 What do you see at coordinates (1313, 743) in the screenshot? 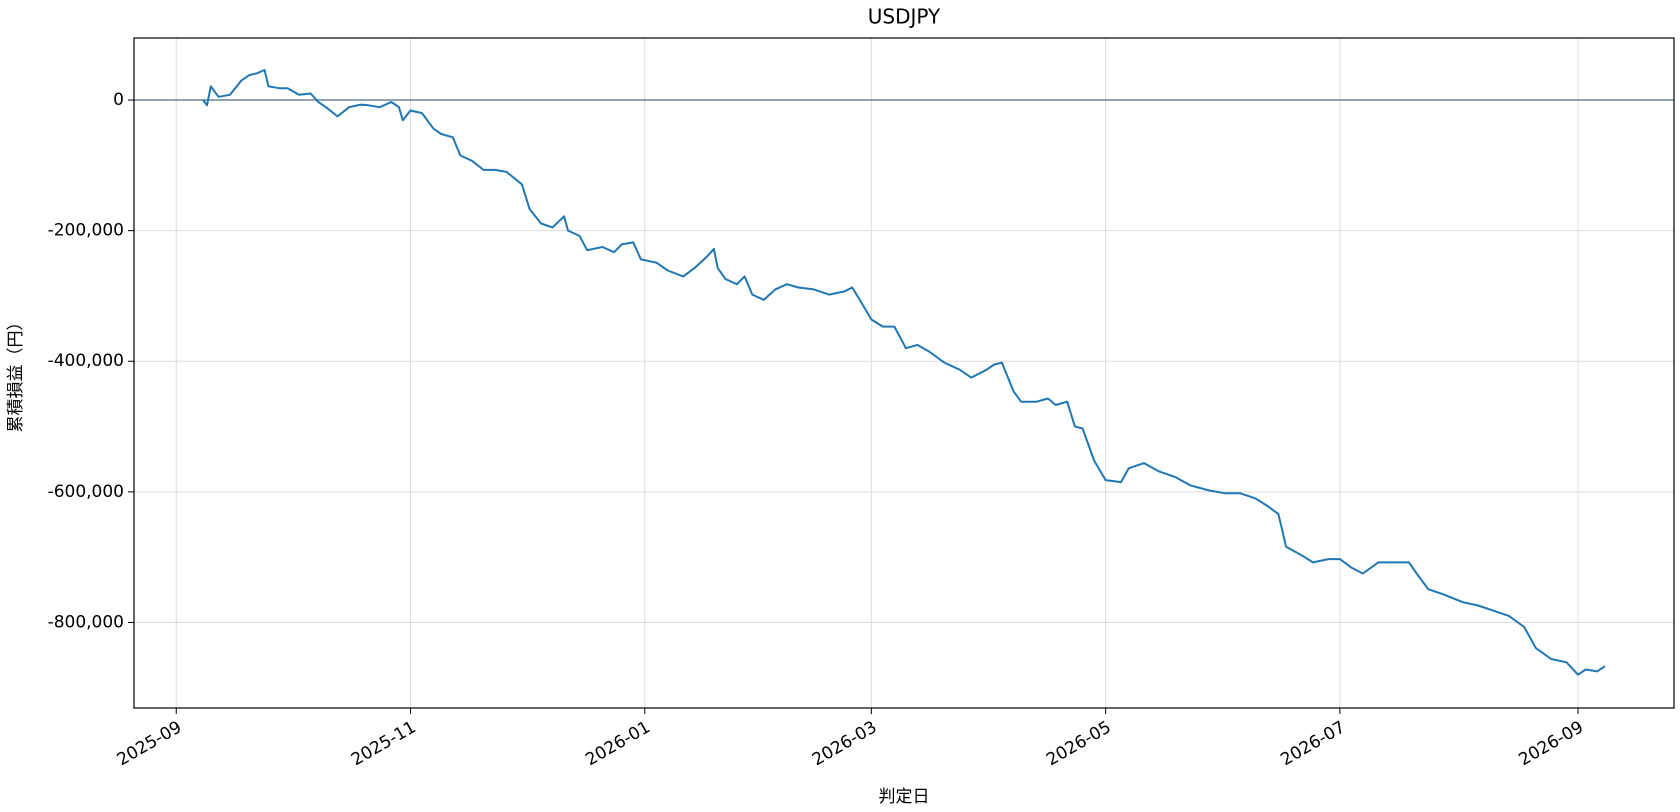
I see `x-tick-label: 2026-07` at bounding box center [1313, 743].